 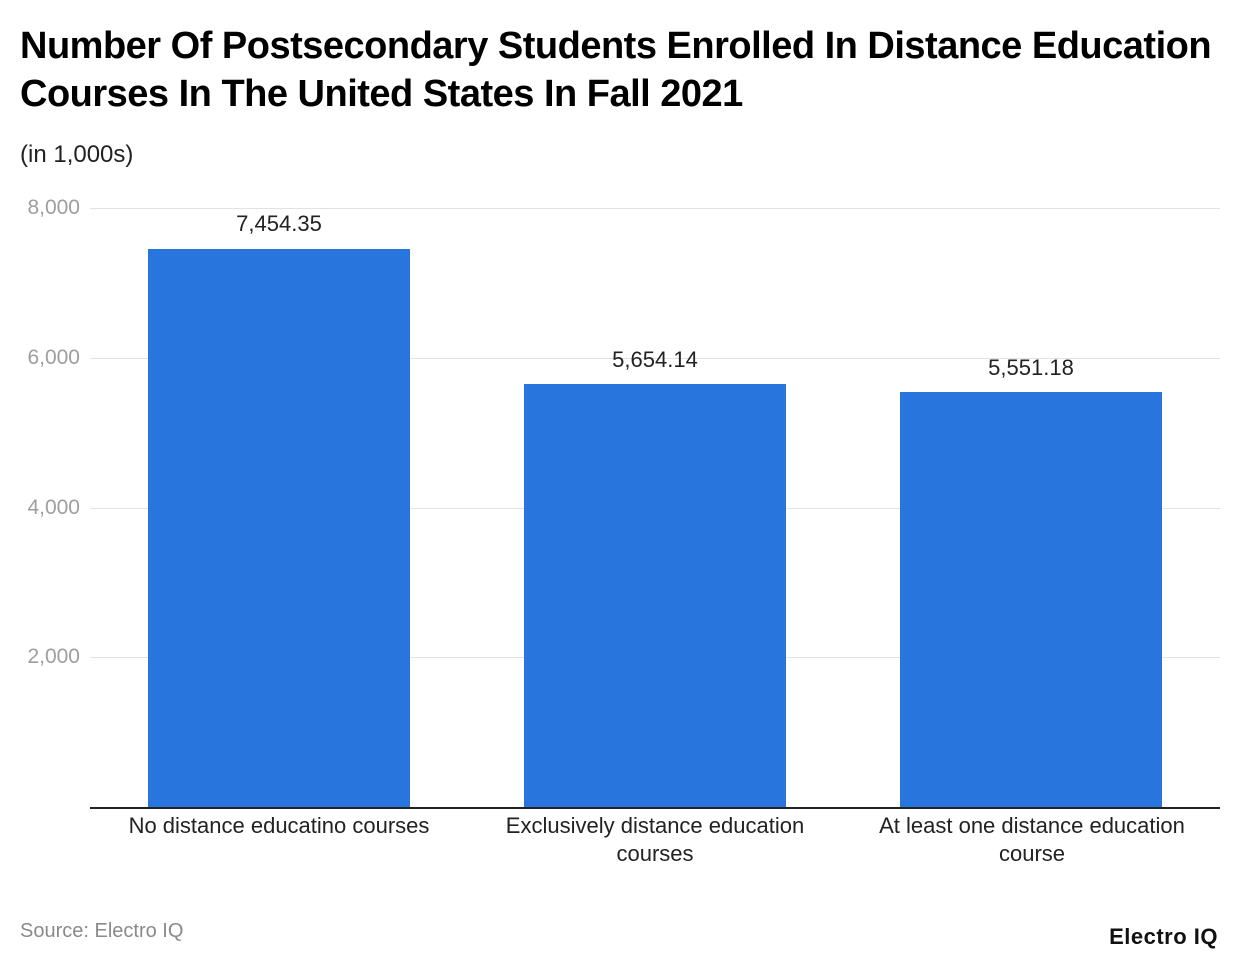 I want to click on chart-subtitle: (in 1,000s), so click(x=77, y=154).